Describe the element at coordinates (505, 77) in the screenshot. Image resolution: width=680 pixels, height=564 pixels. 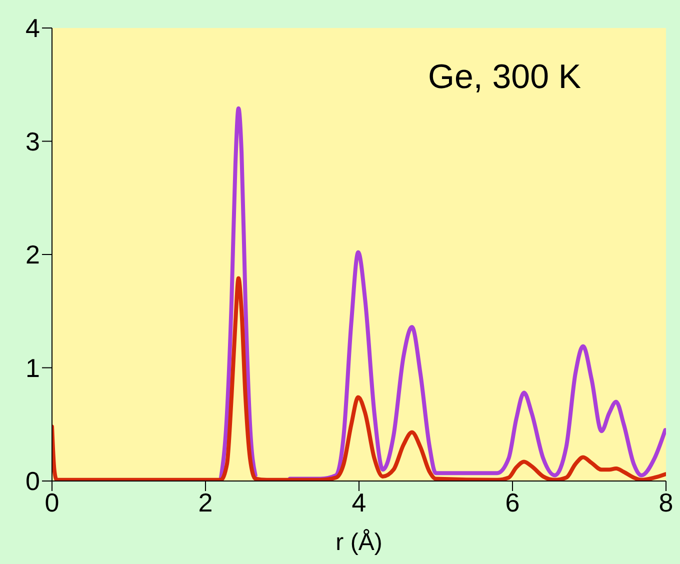
I see `annotation: Ge, 300 K` at that location.